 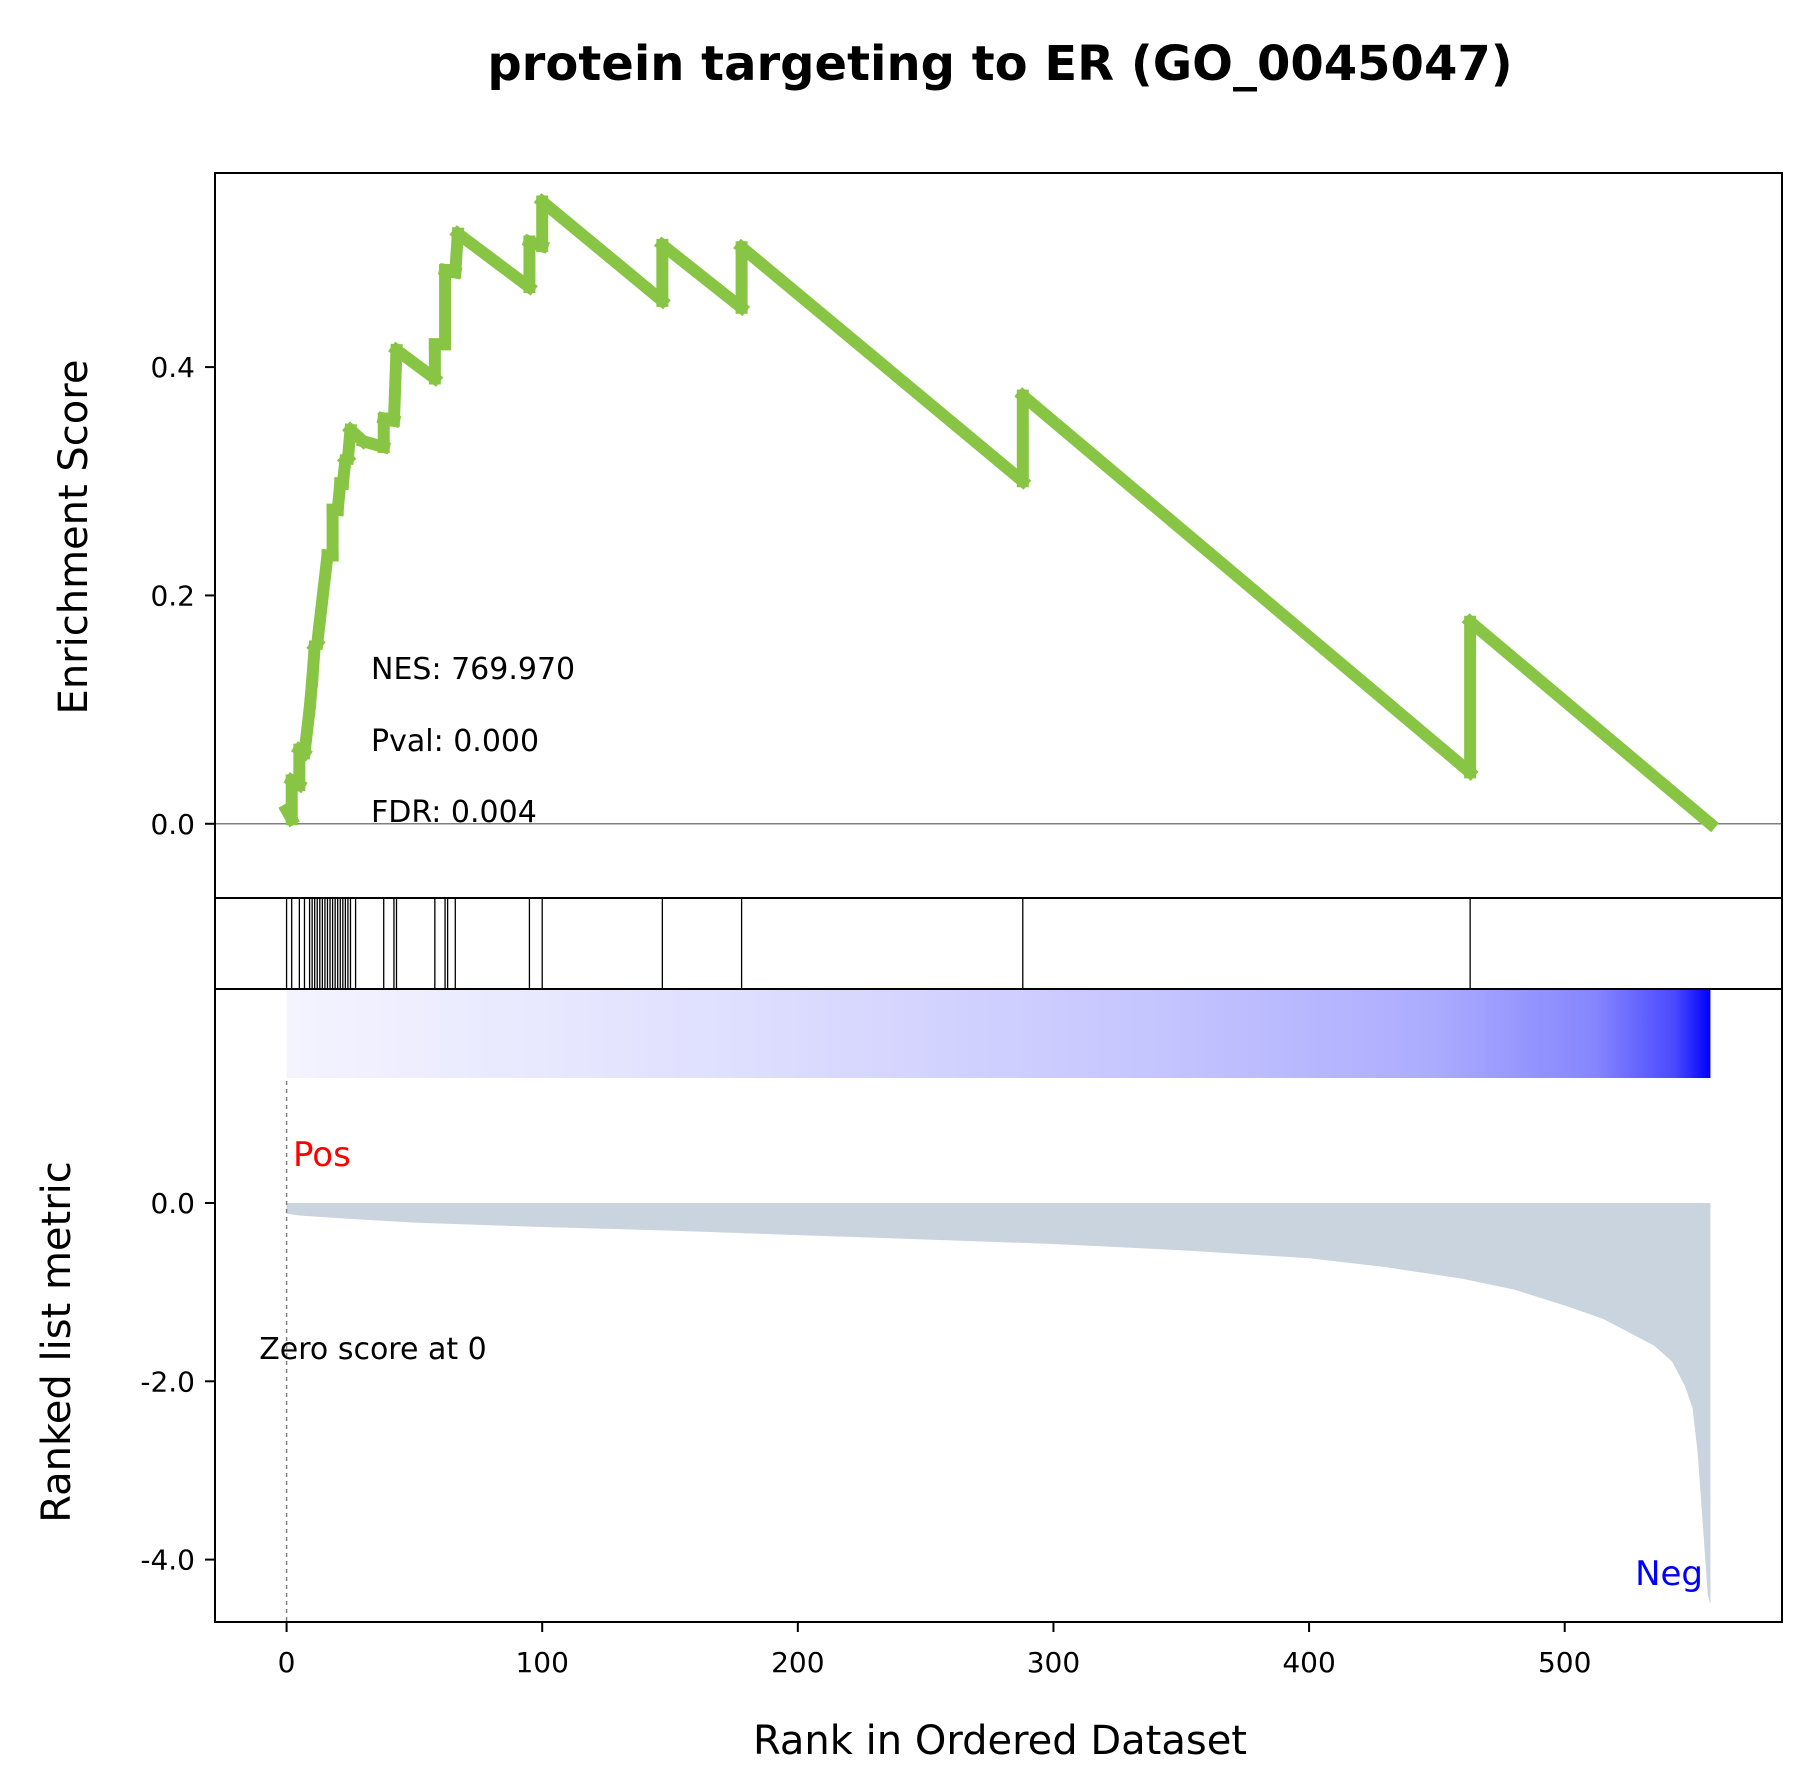 I want to click on stats-group: NES: 769.970 Pval: 0.000 FDR: 0.004, so click(x=473, y=741).